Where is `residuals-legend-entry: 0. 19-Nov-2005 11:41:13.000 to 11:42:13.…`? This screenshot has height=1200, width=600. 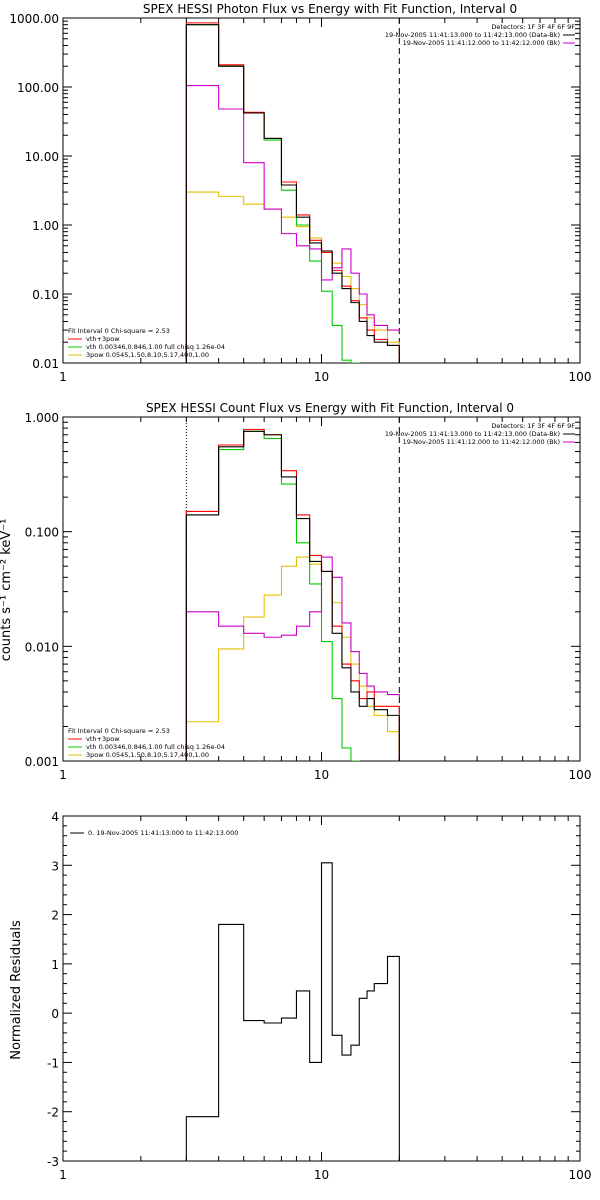
residuals-legend-entry: 0. 19-Nov-2005 11:41:13.000 to 11:42:13.… is located at coordinates (163, 833).